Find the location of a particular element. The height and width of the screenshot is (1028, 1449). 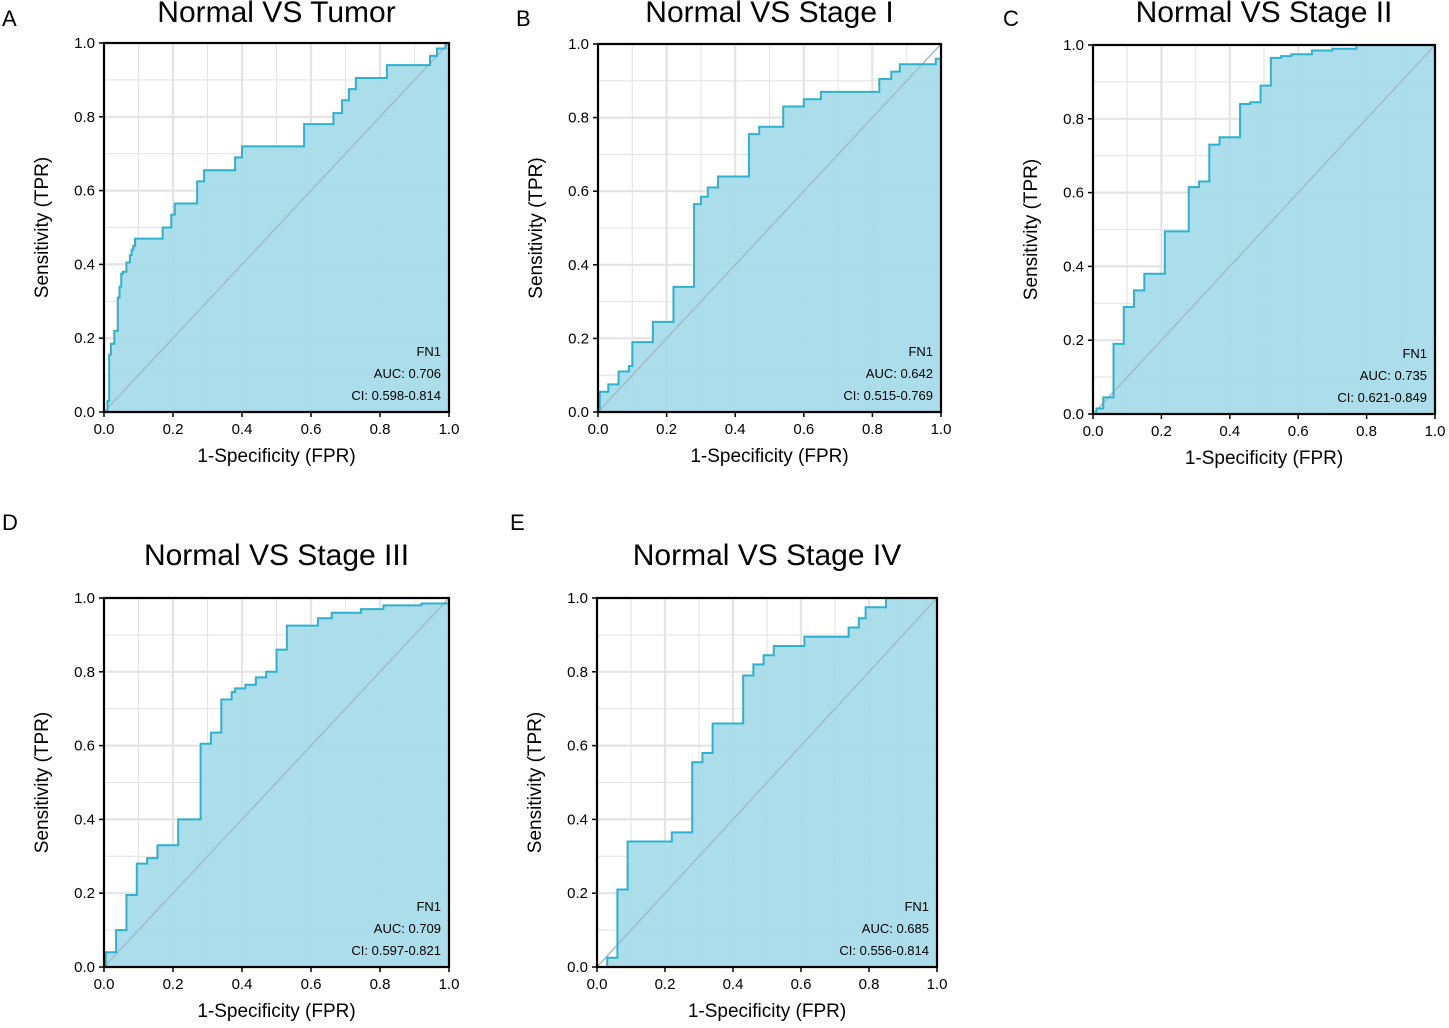

panel-title: Normal VS Stage I is located at coordinates (769, 14).